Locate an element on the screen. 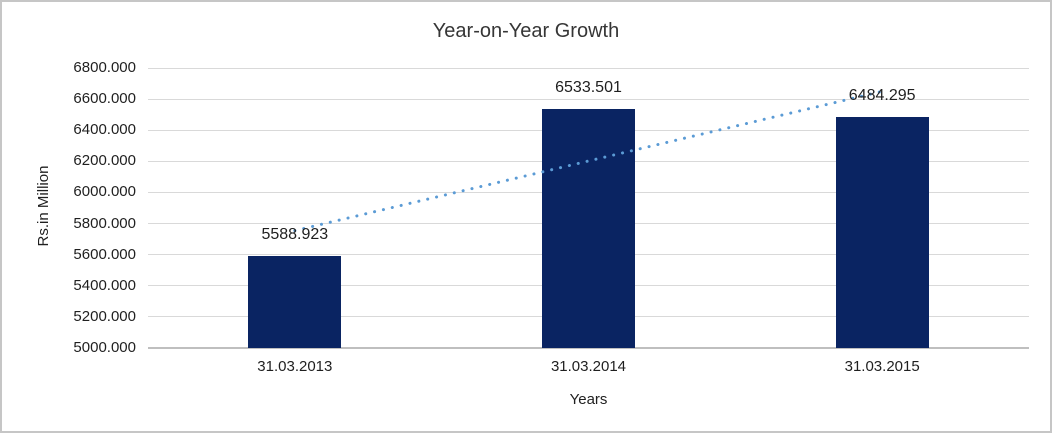  x-axis-tick-labels: 31.03.2013 31.03.2014 31.03.2015 is located at coordinates (588, 368).